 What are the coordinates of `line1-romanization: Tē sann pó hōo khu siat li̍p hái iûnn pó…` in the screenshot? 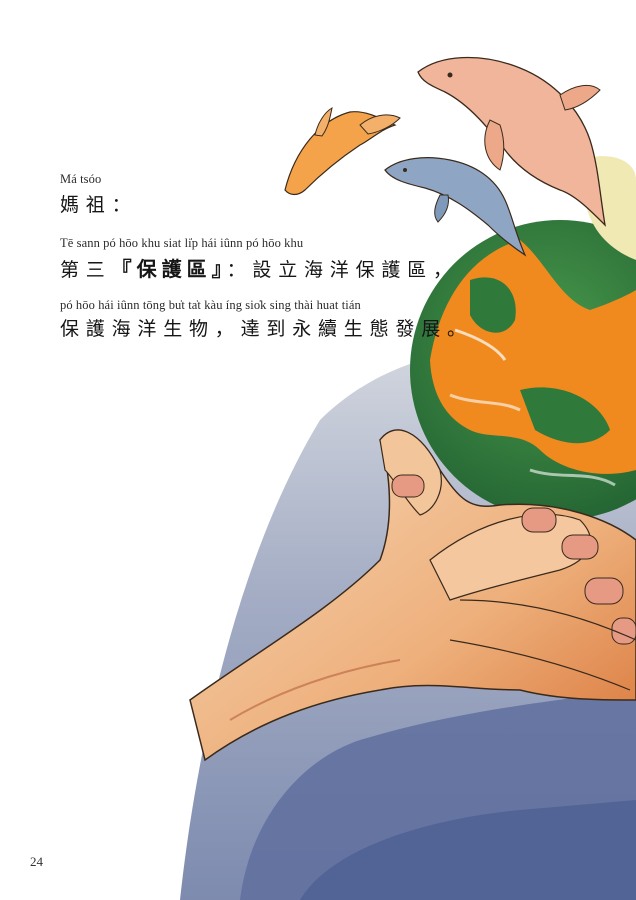 It's located at (182, 243).